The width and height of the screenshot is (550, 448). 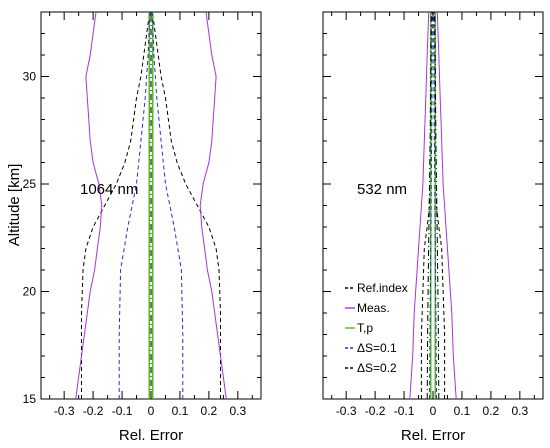 I want to click on legend-label: T,p, so click(x=365, y=328).